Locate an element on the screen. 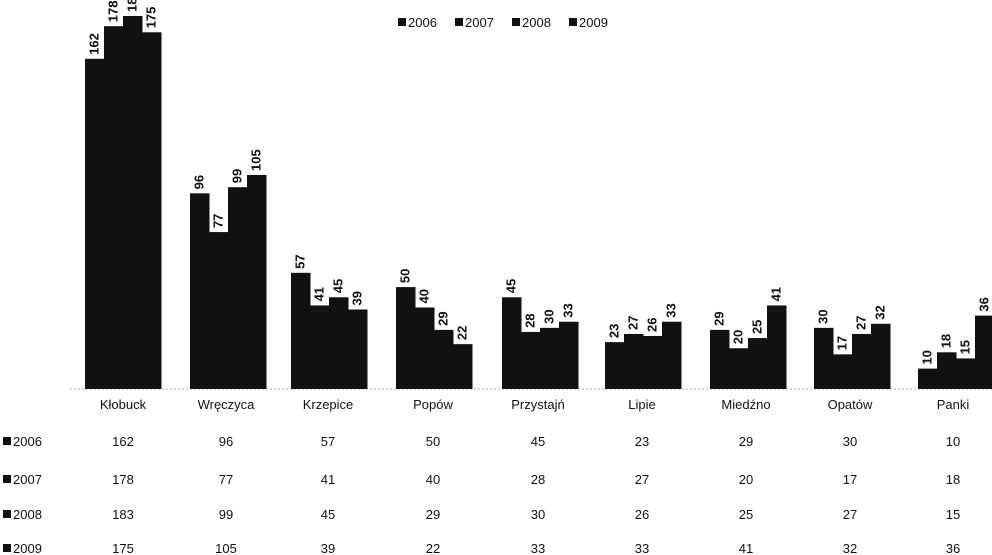 This screenshot has height=555, width=992. table-cell: 25 is located at coordinates (746, 514).